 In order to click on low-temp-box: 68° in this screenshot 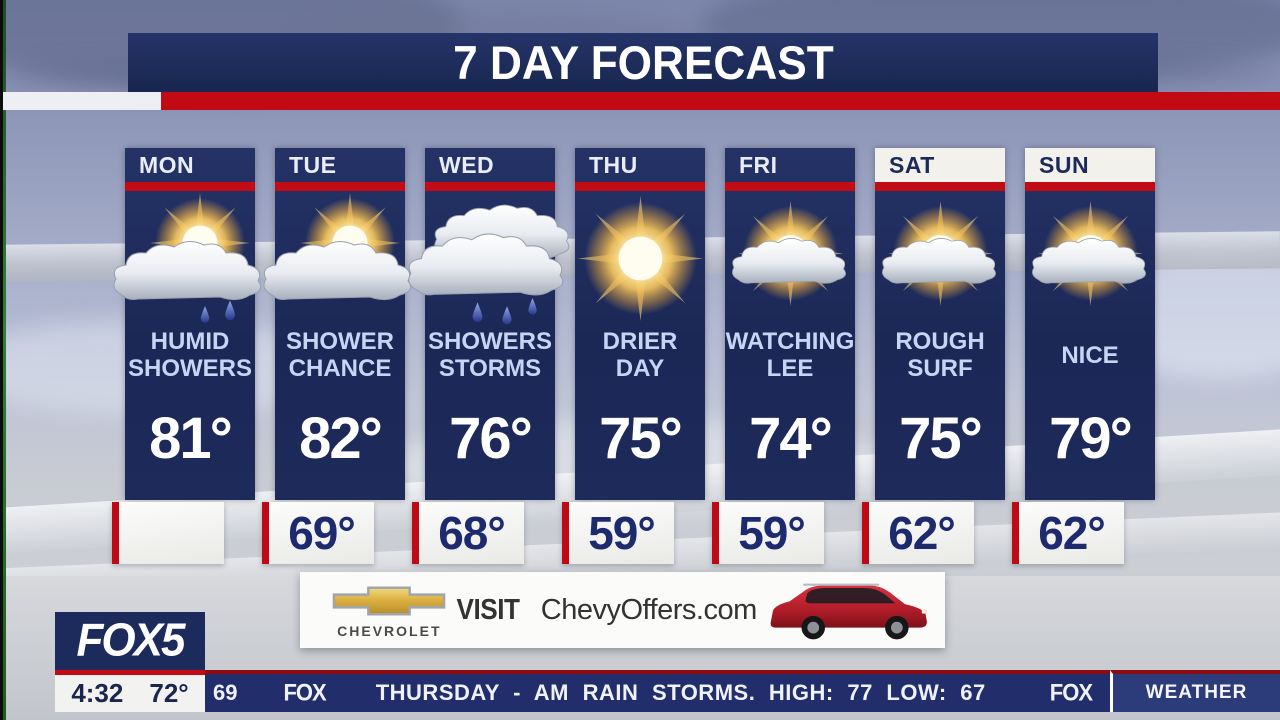, I will do `click(468, 533)`.